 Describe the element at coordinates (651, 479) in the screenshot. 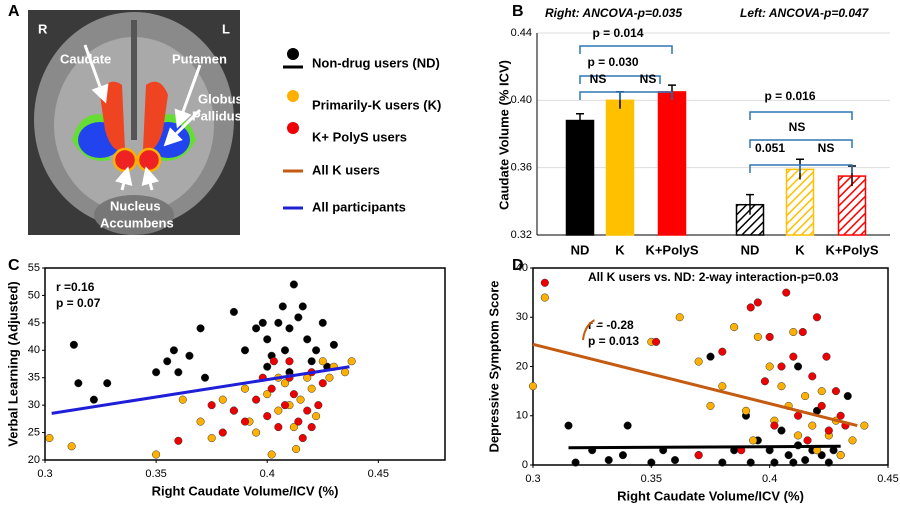

I see `x-tick-label: 0.35` at that location.